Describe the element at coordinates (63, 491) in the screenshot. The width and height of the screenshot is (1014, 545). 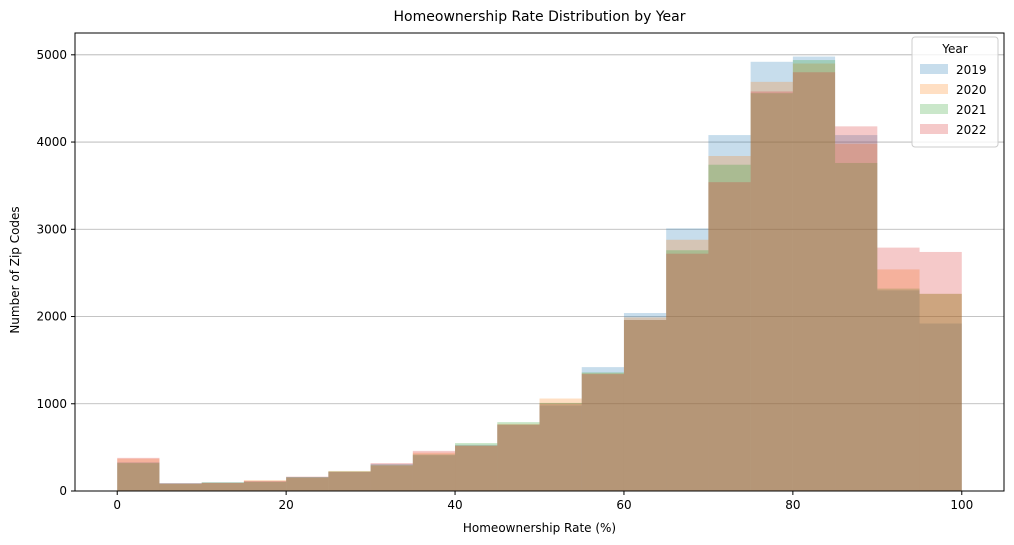
I see `y-tick-label: 0` at that location.